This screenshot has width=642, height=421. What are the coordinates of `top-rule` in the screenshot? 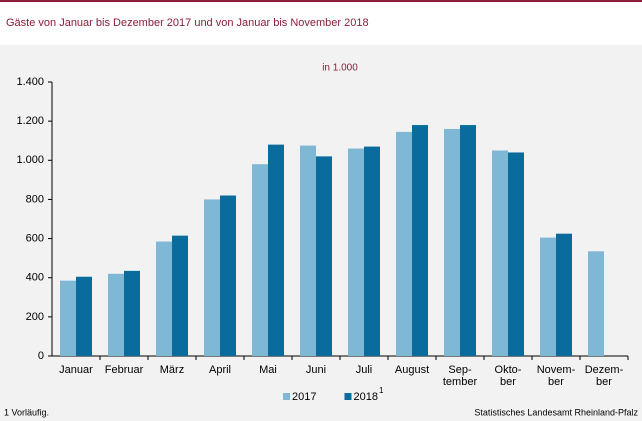 It's located at (321, 1).